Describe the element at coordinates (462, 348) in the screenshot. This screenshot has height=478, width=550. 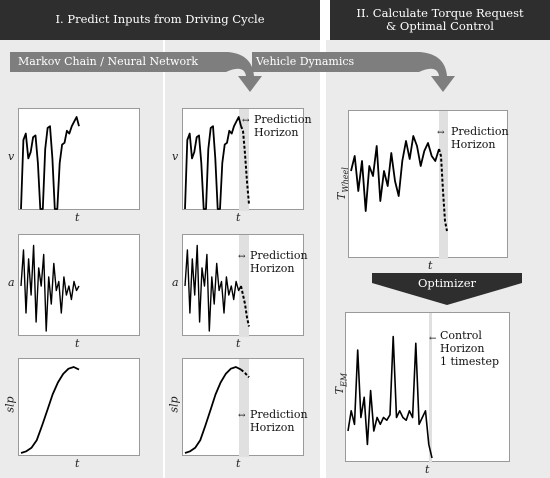
I see `control-horizon-label: Horizon` at that location.